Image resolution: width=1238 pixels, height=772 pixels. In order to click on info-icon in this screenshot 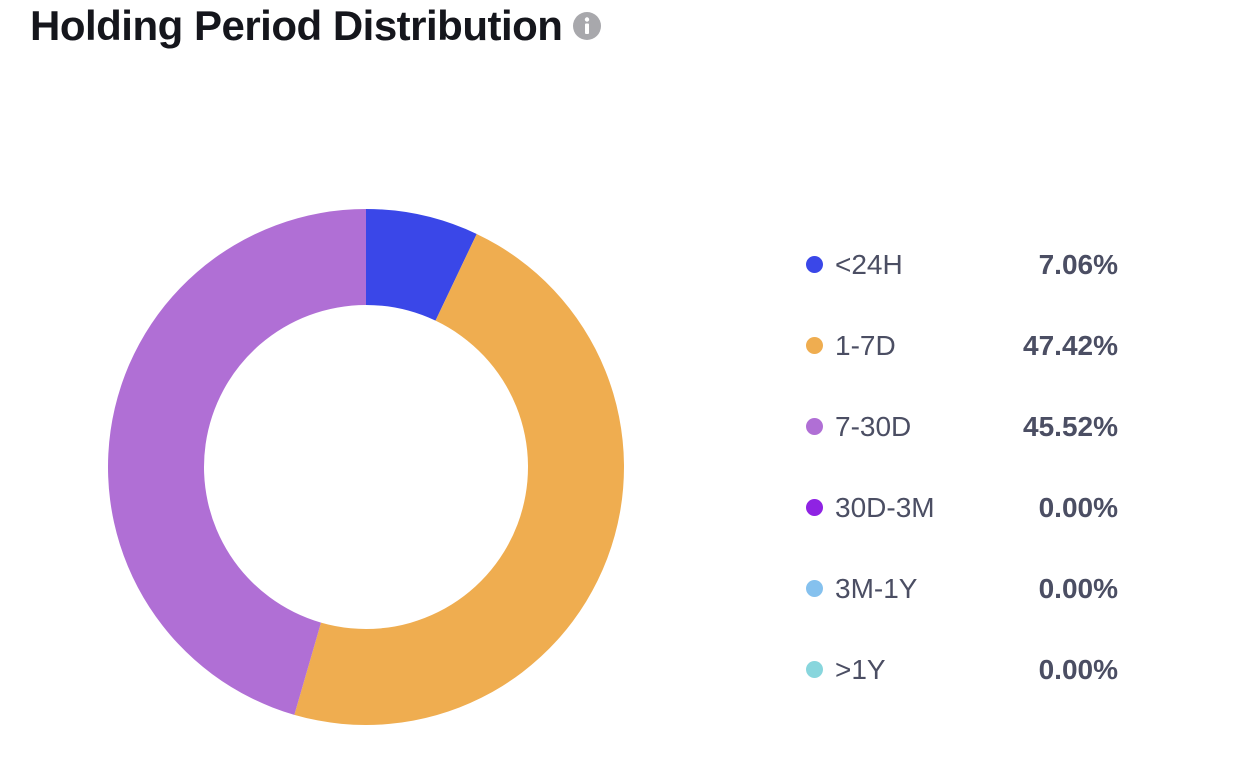, I will do `click(587, 26)`.